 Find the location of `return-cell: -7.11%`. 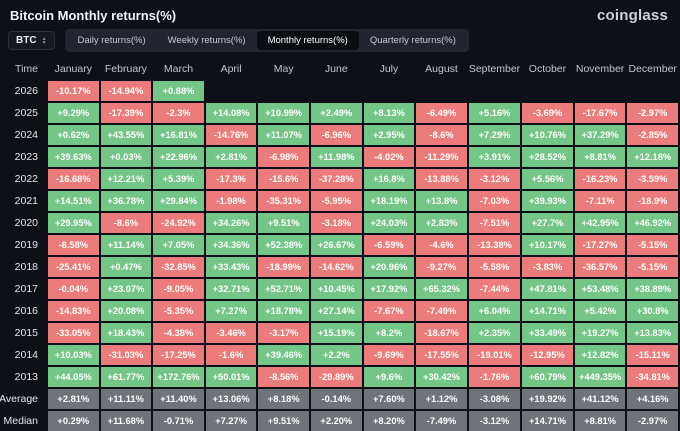

return-cell: -7.11% is located at coordinates (600, 201).